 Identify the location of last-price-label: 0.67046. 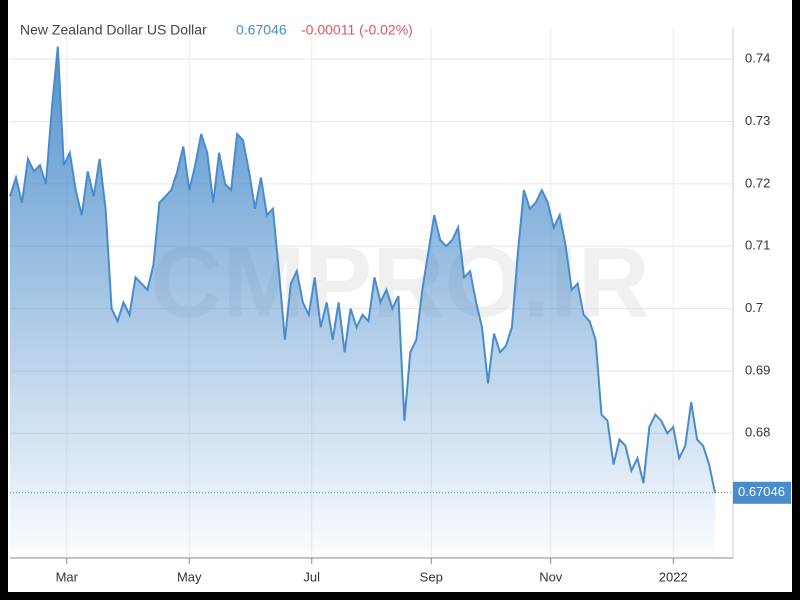
(761, 491).